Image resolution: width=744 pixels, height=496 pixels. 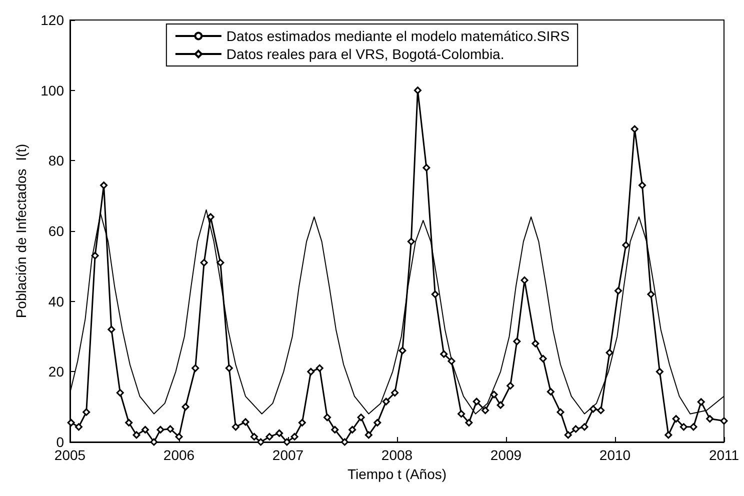 I want to click on x-axis-title: Tiempo t (Años), so click(x=397, y=474).